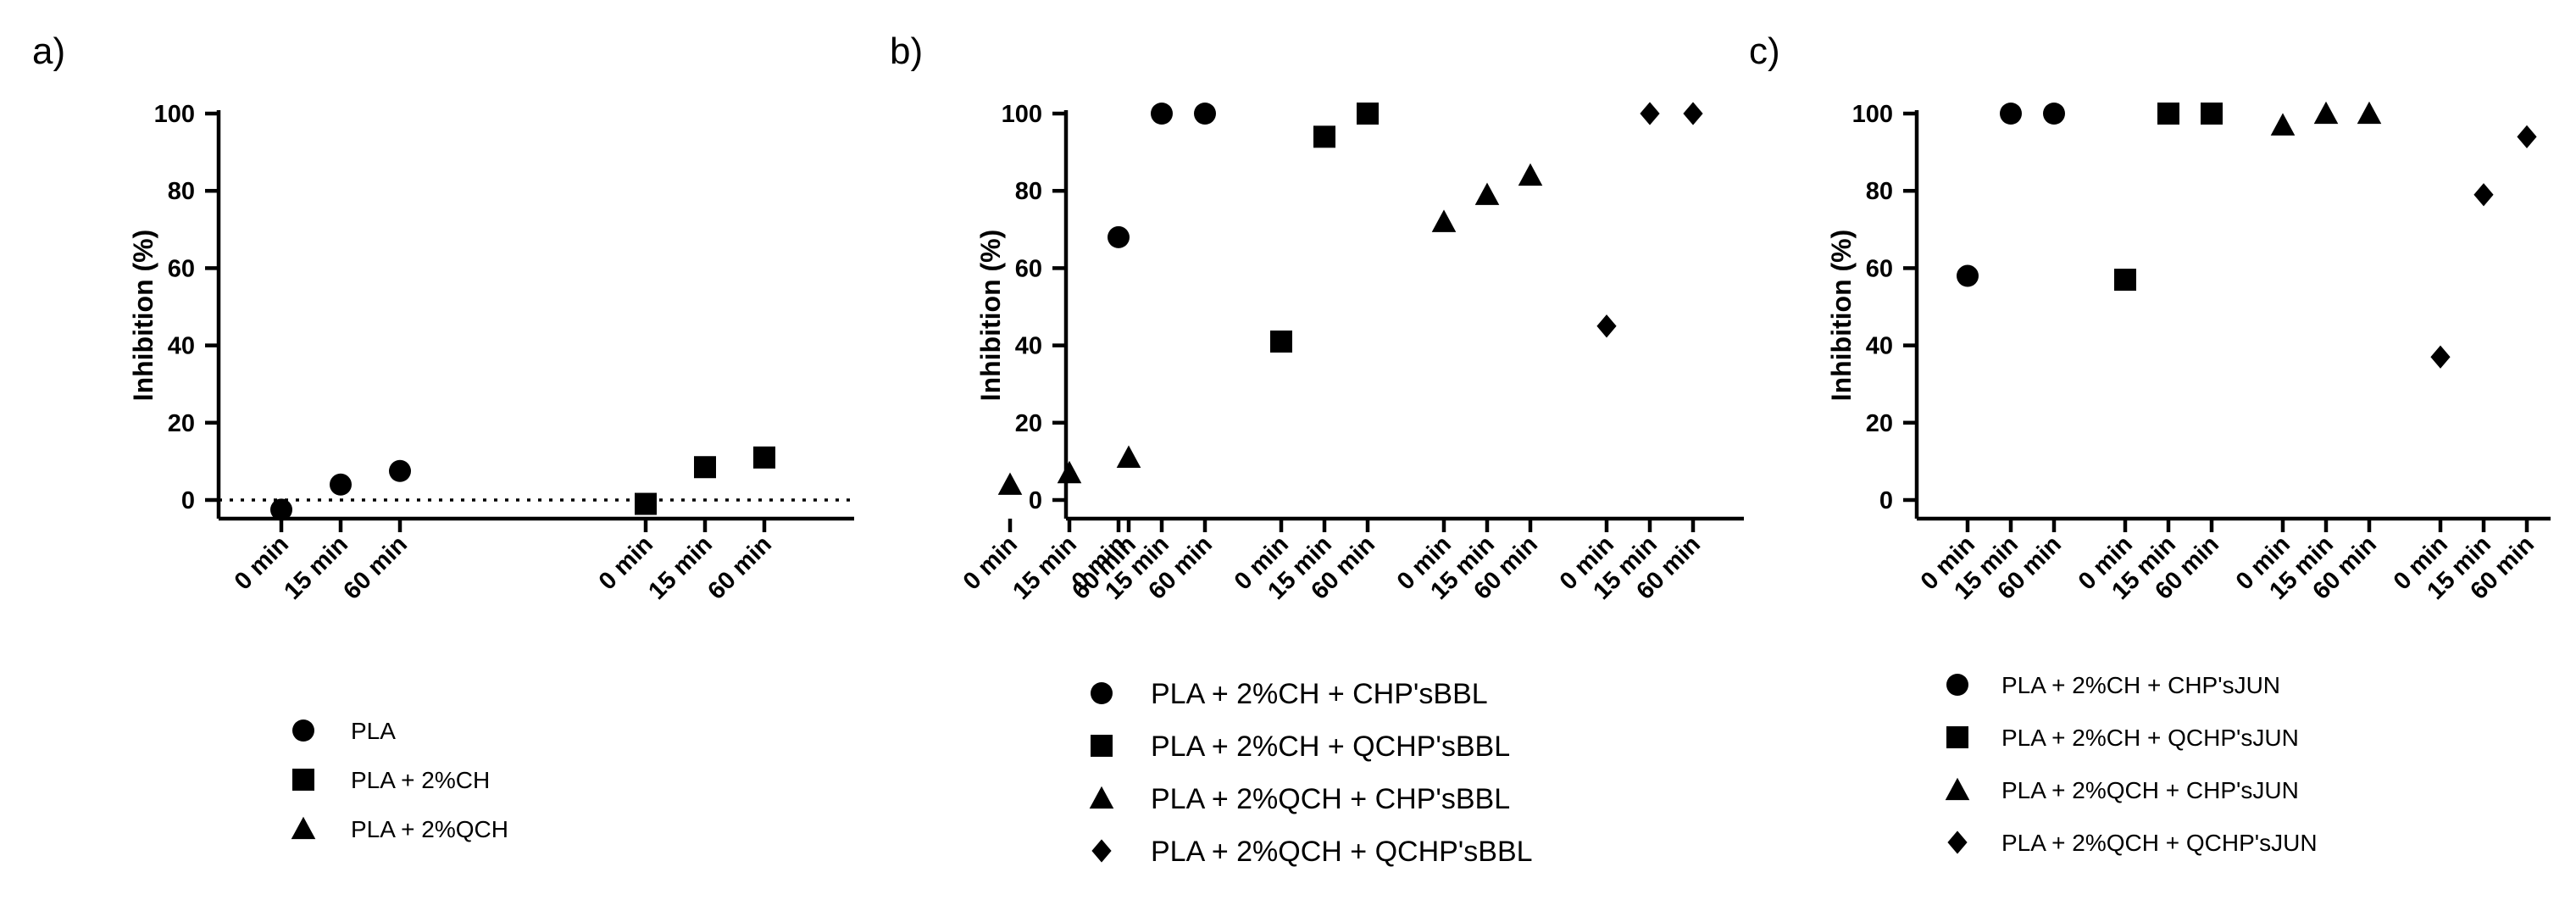  Describe the element at coordinates (2150, 790) in the screenshot. I see `legend-label: PLA + 2%QCH + CHP'sJUN` at that location.